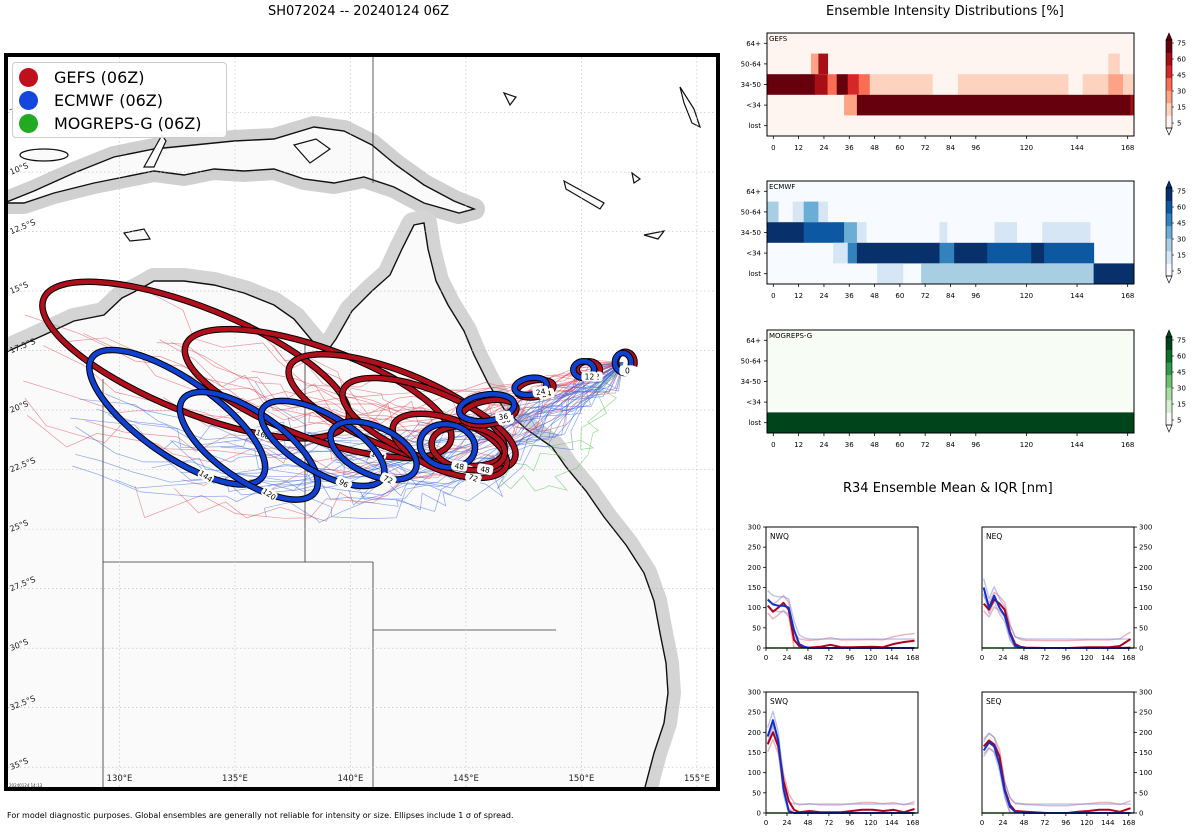 The image size is (1200, 840). I want to click on row-label: 50-64, so click(751, 361).